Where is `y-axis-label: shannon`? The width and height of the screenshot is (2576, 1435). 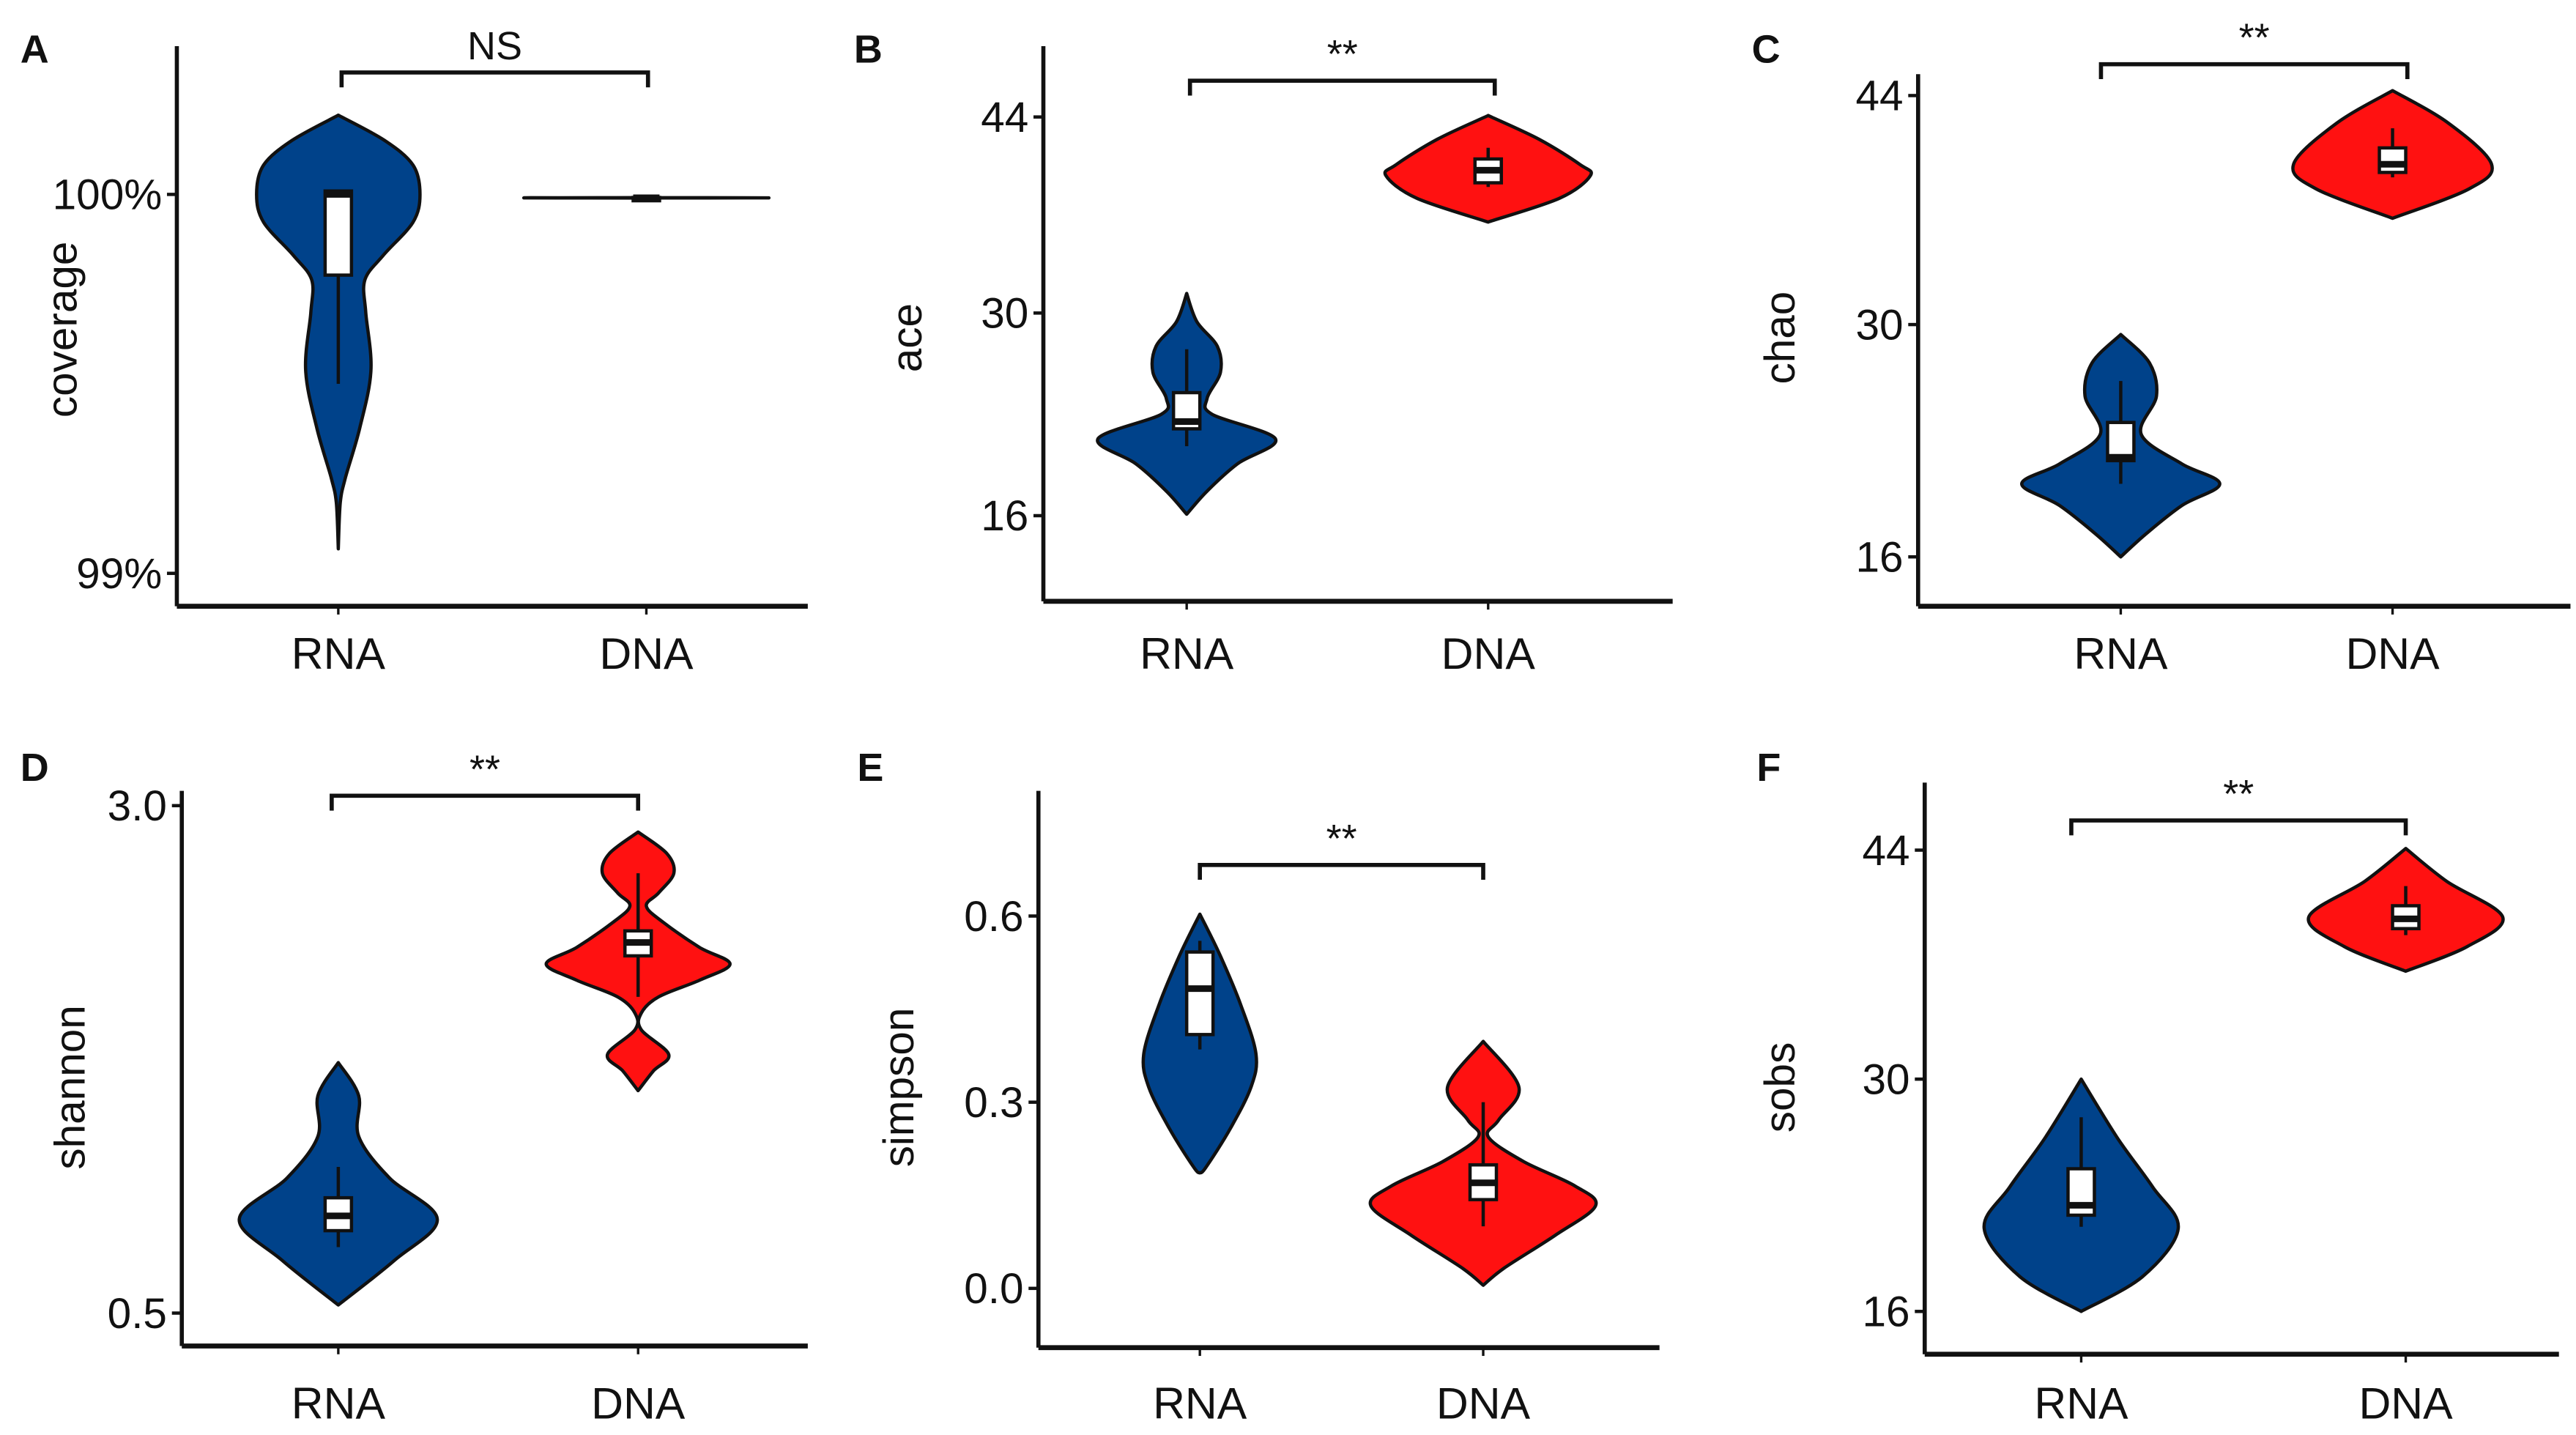
y-axis-label: shannon is located at coordinates (70, 1087).